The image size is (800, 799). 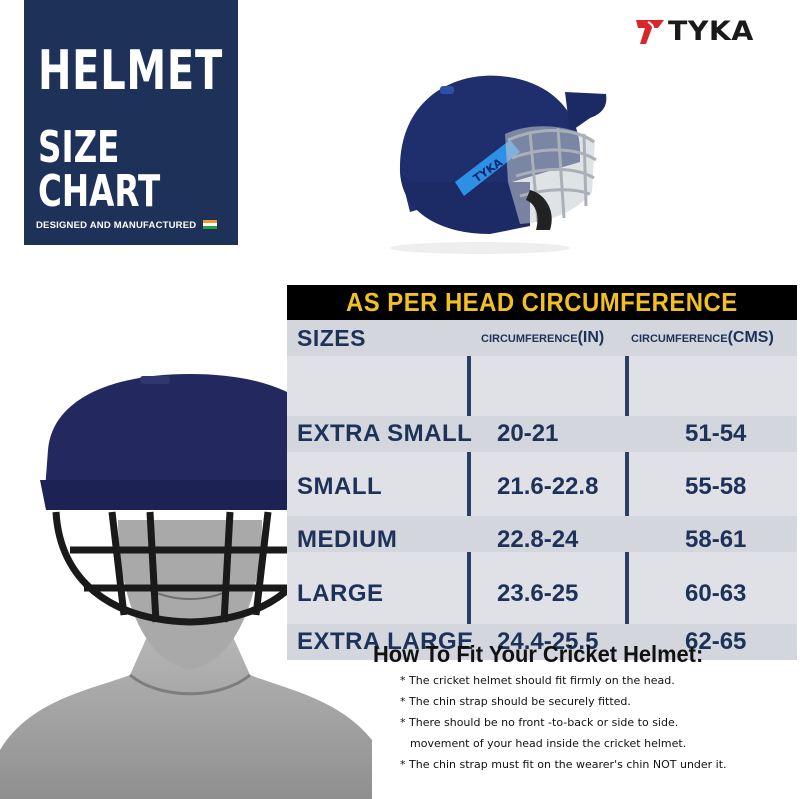 I want to click on size-cell: MEDIUM, so click(x=347, y=539).